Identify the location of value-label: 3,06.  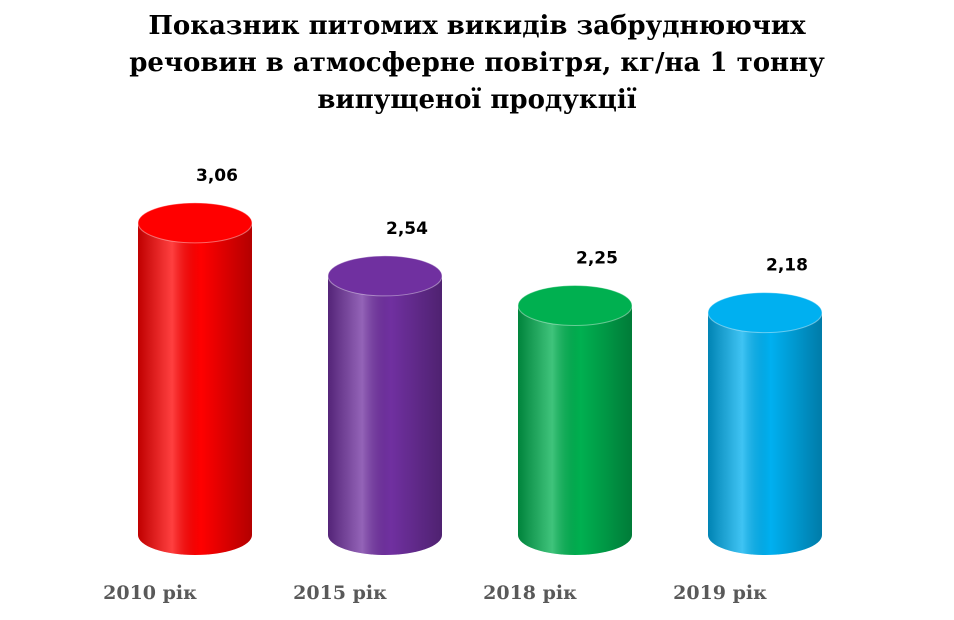
(217, 176).